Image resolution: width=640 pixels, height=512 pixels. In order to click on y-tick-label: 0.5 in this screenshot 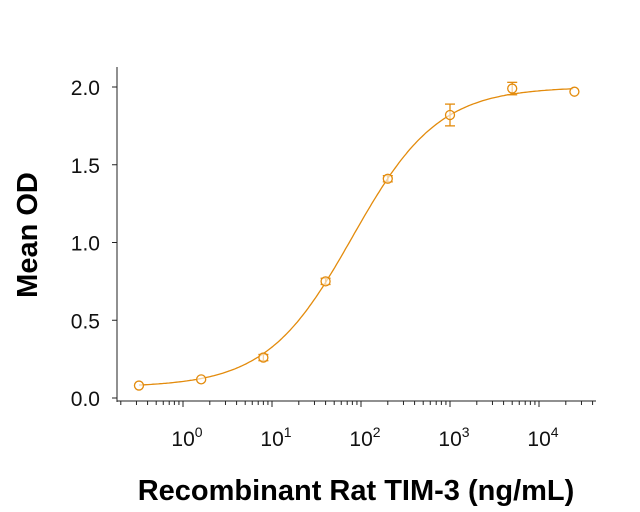, I will do `click(85, 321)`.